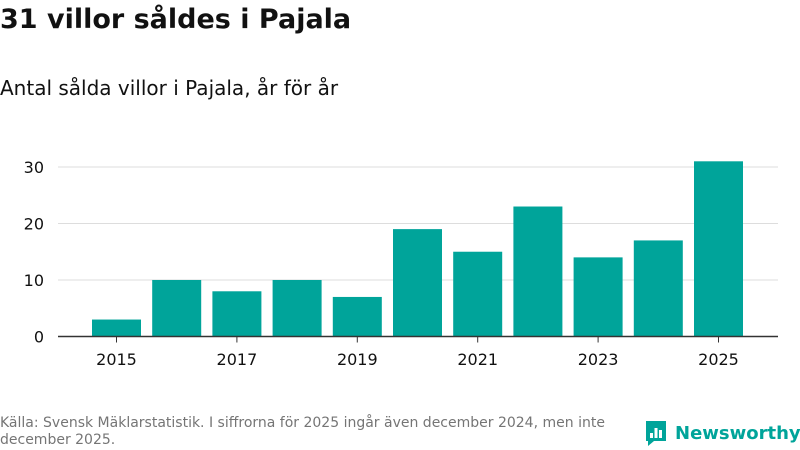  Describe the element at coordinates (538, 271) in the screenshot. I see `bar-2022` at that location.